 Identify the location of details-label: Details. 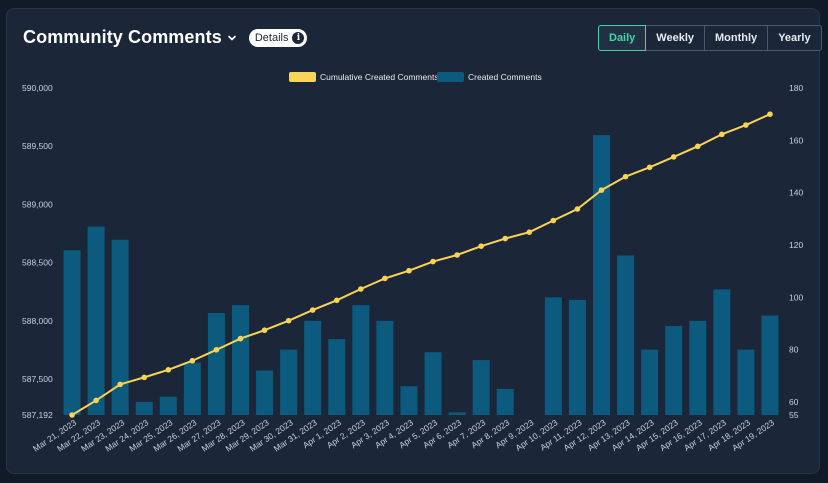
(271, 37).